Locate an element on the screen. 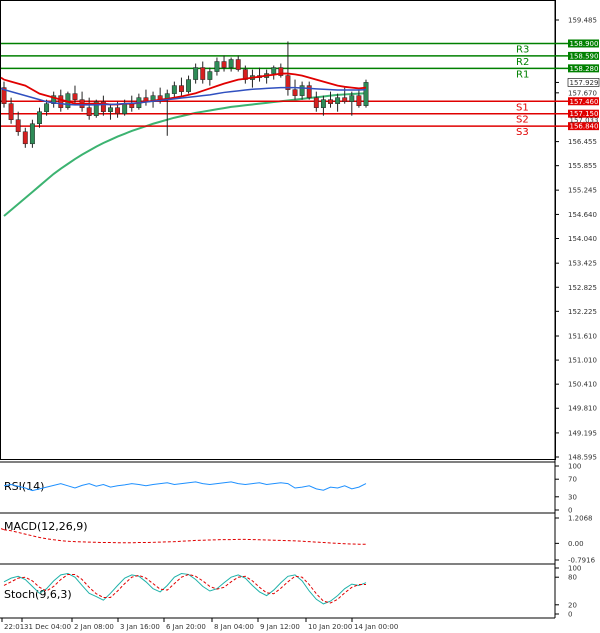 The width and height of the screenshot is (600, 633). level-price-box-s3 is located at coordinates (583, 126).